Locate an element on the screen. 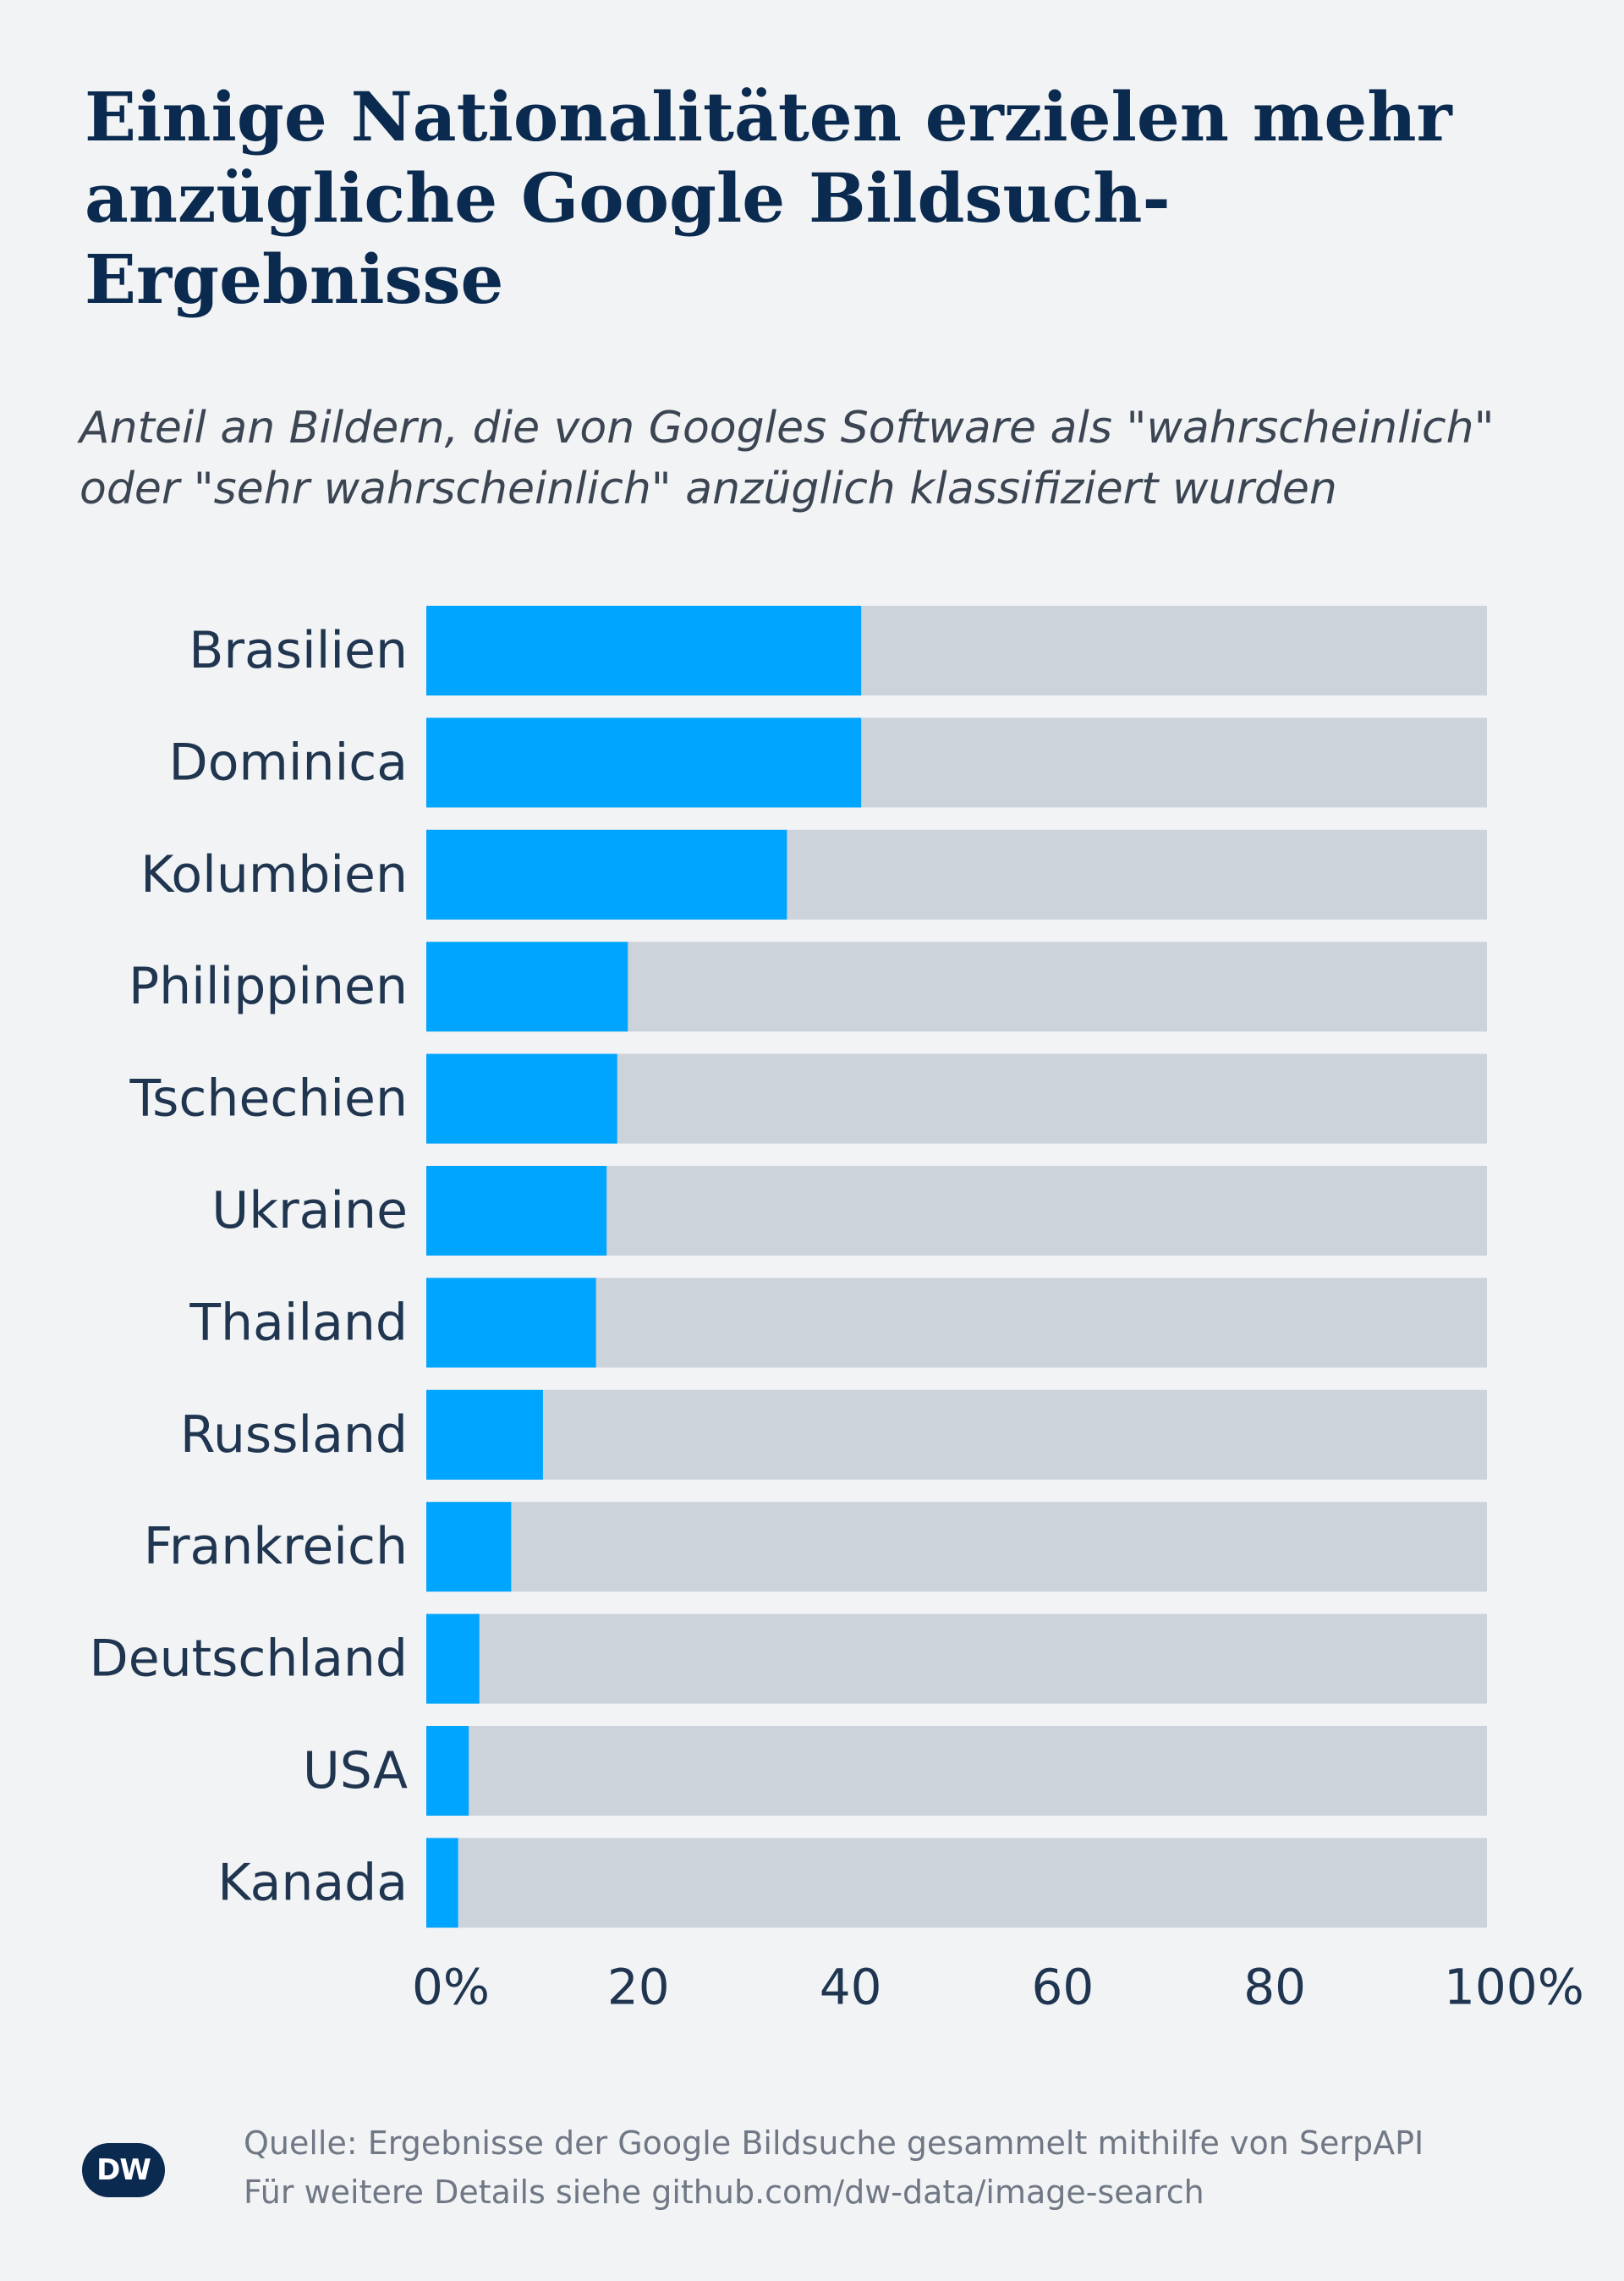 Image resolution: width=1624 pixels, height=2281 pixels. bar-value-kanada is located at coordinates (442, 1883).